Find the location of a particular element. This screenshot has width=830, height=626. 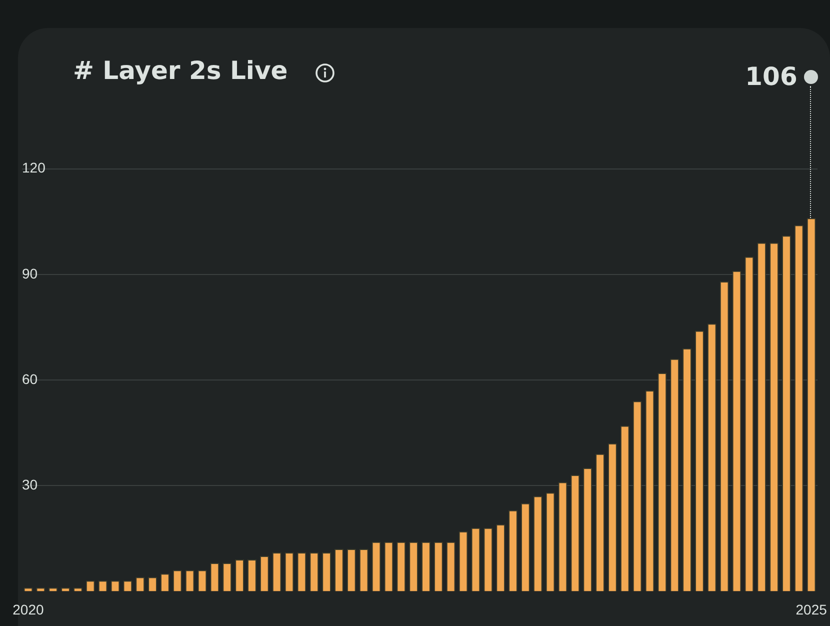

y-tick-label: 120 is located at coordinates (34, 168).